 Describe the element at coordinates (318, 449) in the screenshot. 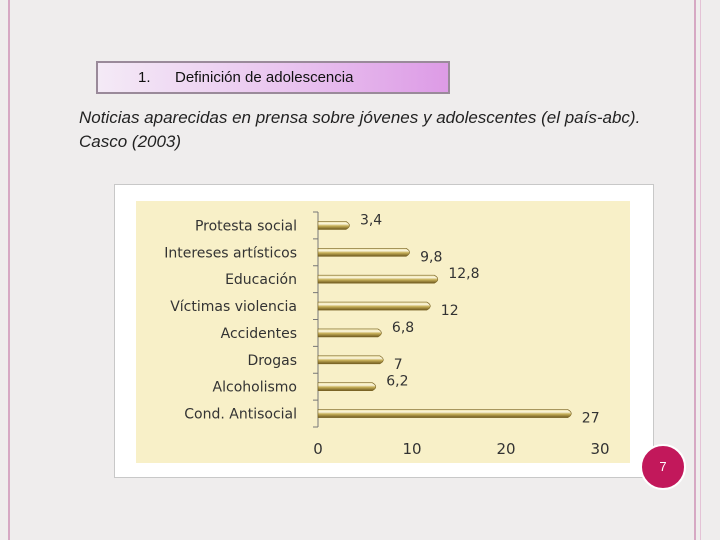

I see `x-tick-label: 0` at that location.